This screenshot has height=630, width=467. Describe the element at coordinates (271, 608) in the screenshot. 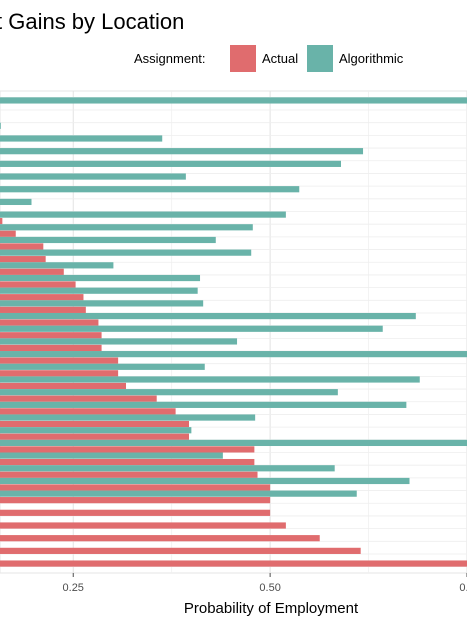

I see `x-axis-label: Probability of Employment` at that location.